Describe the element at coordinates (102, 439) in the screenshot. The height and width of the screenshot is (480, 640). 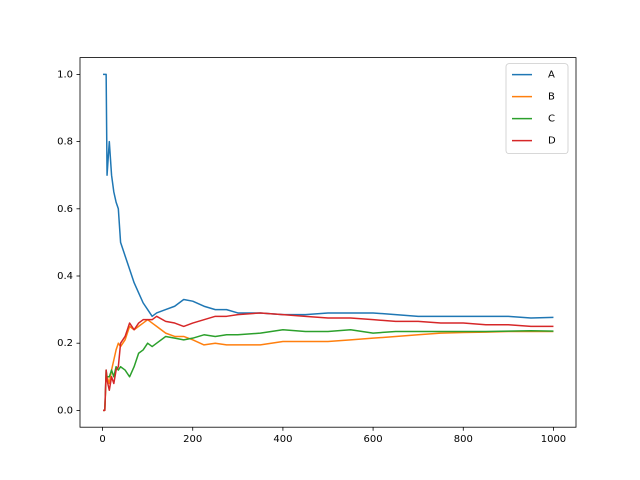
I see `x-tick-label: 0` at that location.